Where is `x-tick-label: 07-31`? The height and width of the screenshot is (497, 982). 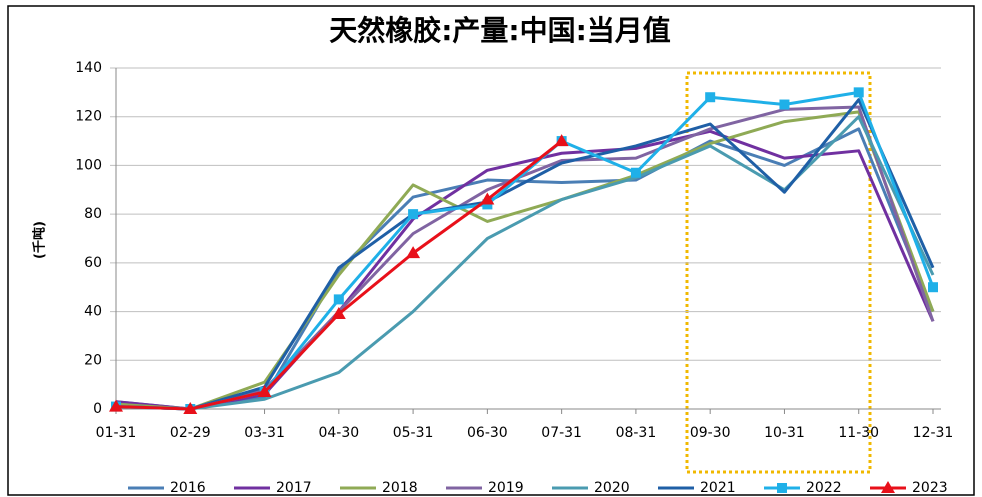
x-tick-label: 07-31 is located at coordinates (561, 433).